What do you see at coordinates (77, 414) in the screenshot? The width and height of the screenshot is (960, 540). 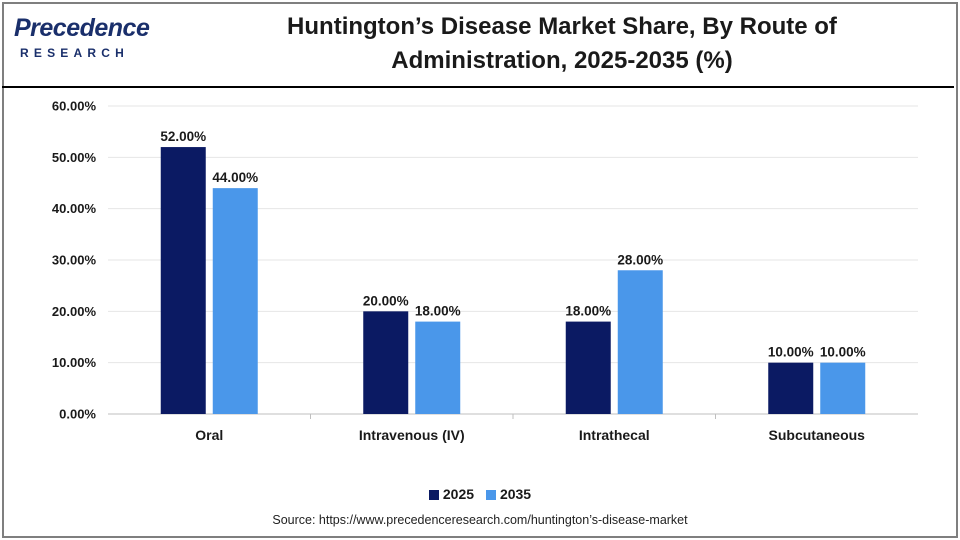 I see `y-tick-label: 0.00%` at bounding box center [77, 414].